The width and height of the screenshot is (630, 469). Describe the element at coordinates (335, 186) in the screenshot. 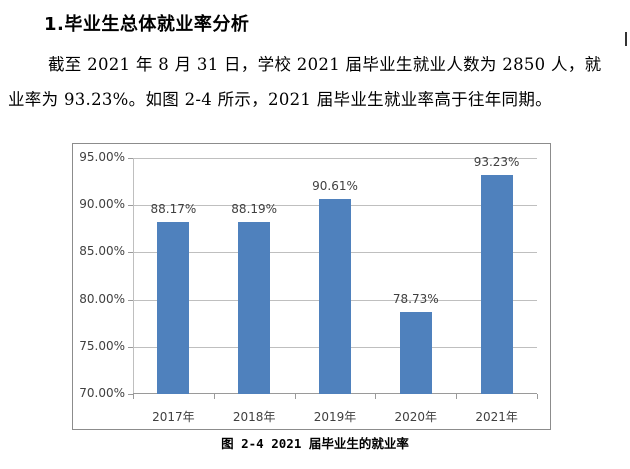

I see `data-label: 90.61%` at that location.